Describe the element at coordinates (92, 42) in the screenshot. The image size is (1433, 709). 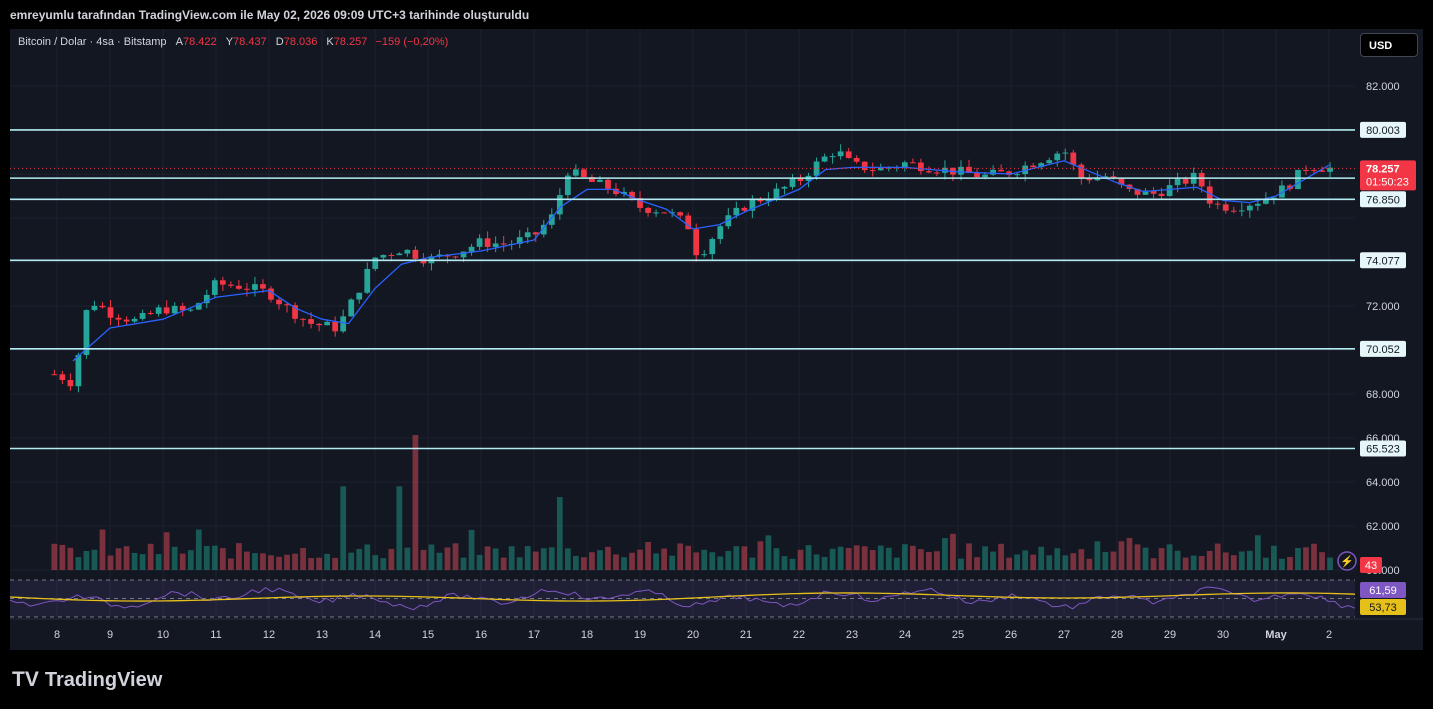
I see `symbol-label: Bitcoin / Dolar · 4sa · Bitstamp` at that location.